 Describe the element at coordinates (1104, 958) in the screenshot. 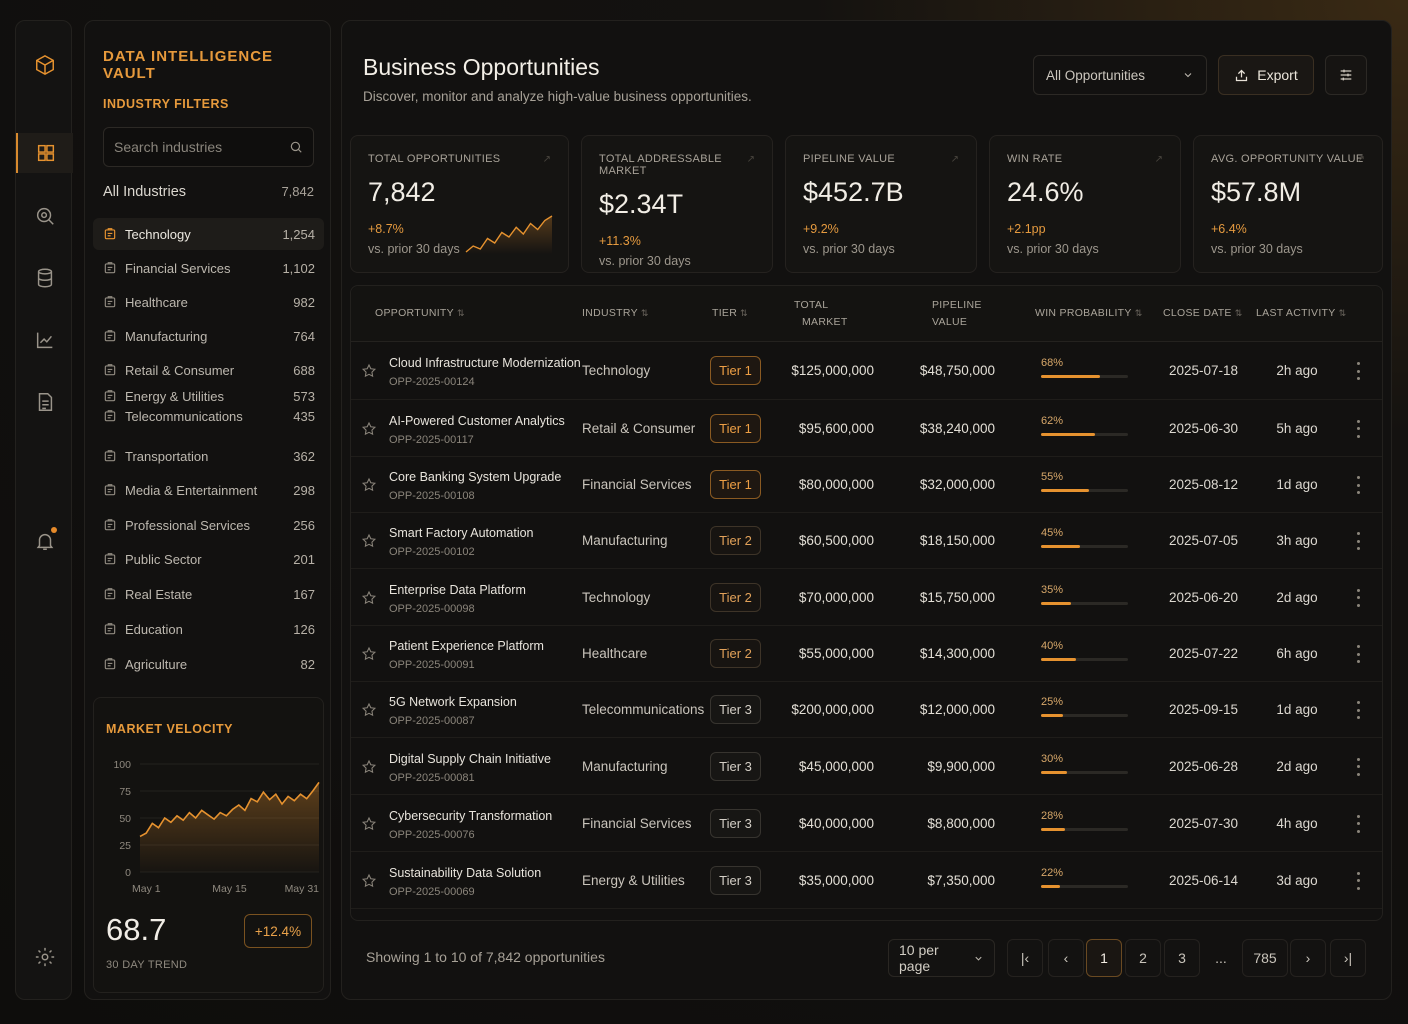

I see `page-button: 1` at that location.